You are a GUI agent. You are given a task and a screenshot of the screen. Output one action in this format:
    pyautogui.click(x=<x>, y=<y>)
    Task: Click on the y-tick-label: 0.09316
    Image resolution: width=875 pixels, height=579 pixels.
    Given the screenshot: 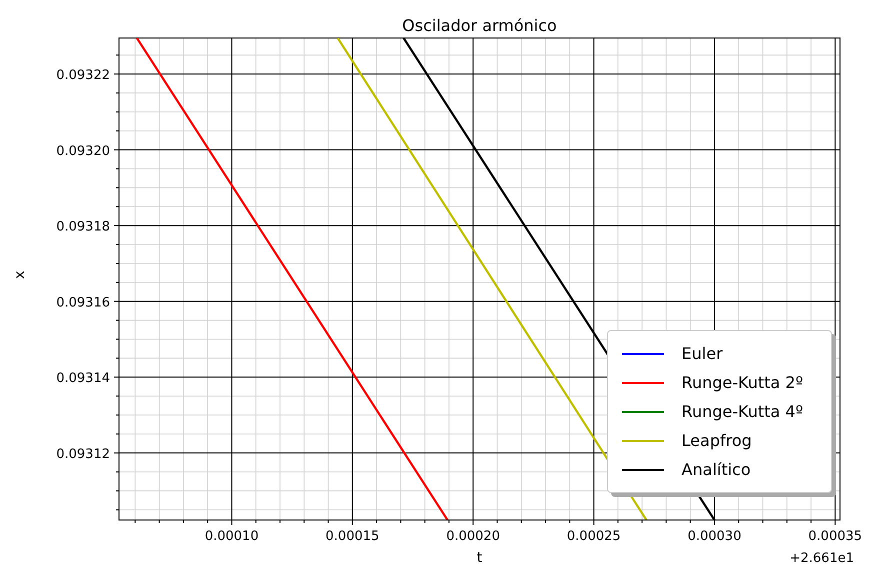 What is the action you would take?
    pyautogui.click(x=83, y=302)
    